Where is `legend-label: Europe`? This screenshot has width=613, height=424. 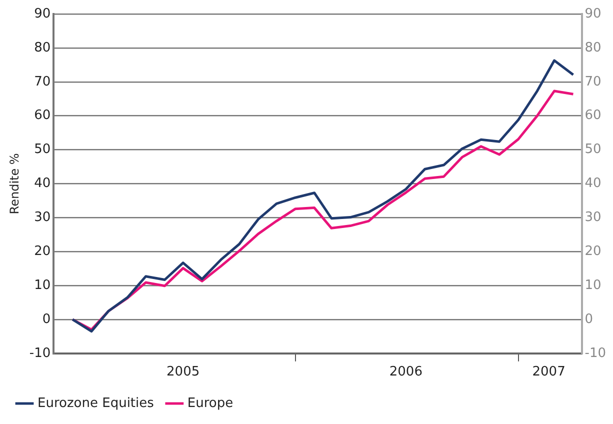
legend-label: Europe is located at coordinates (210, 403).